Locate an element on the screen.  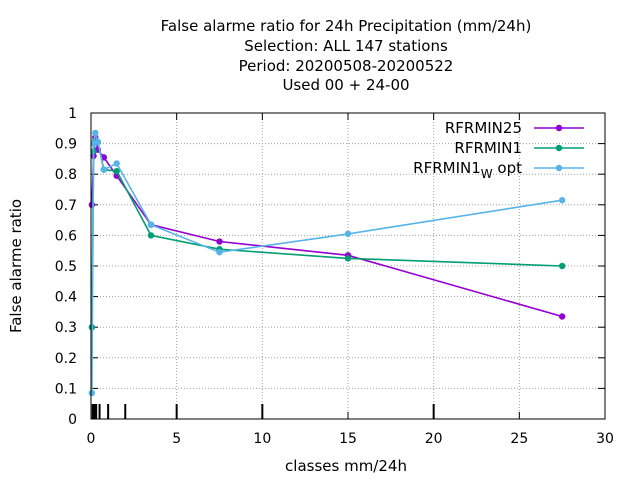
y-tick-label: 0.8 is located at coordinates (66, 175).